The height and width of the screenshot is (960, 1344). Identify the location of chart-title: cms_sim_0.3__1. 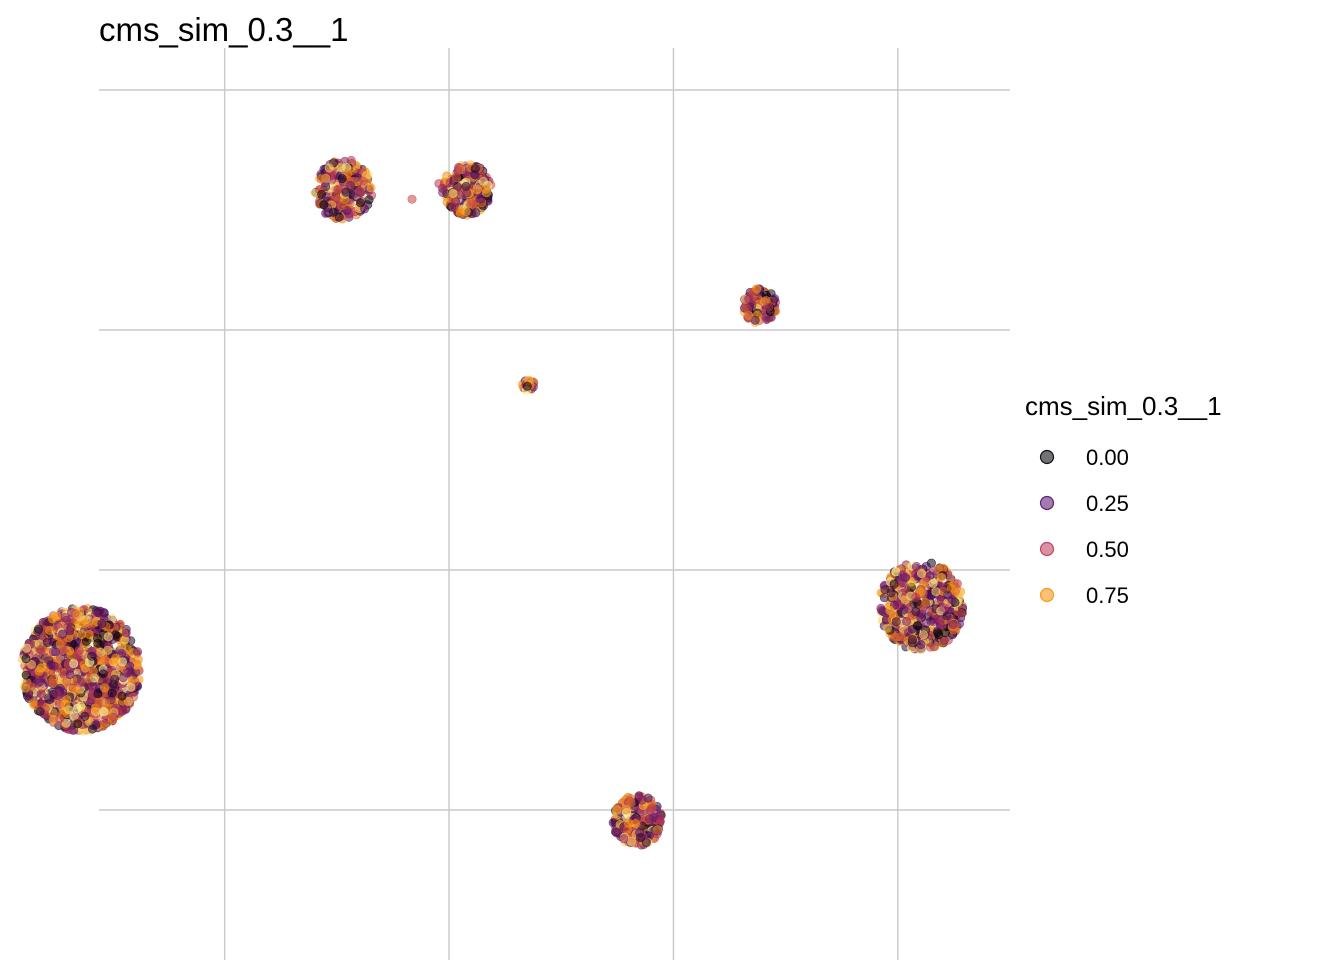
(223, 29).